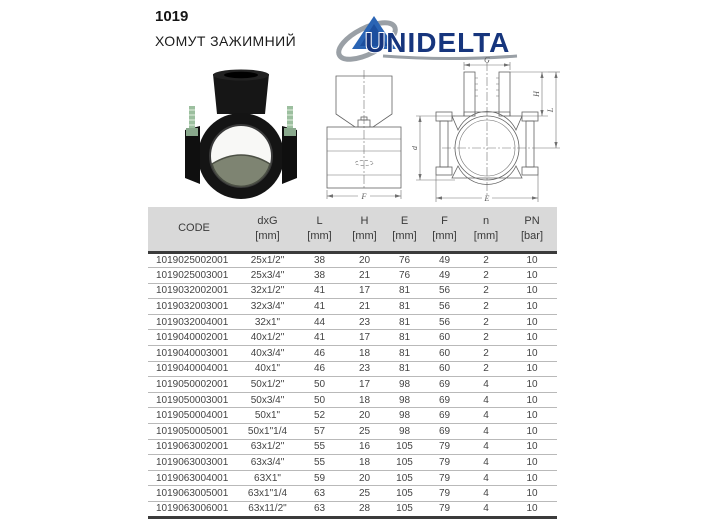  What do you see at coordinates (364, 493) in the screenshot?
I see `cell-h: 25` at bounding box center [364, 493].